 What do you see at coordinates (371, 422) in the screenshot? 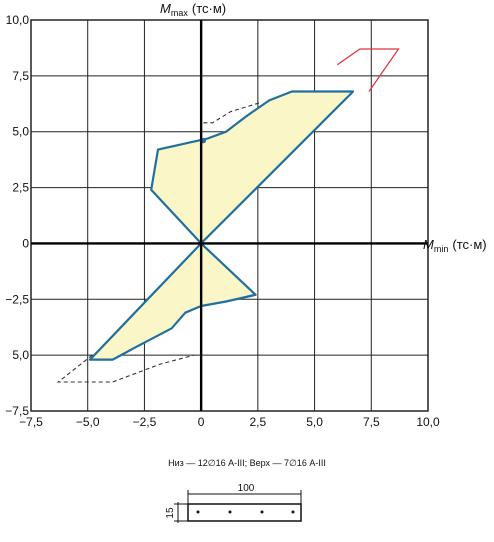
I see `x-tick-label: 7,5` at bounding box center [371, 422].